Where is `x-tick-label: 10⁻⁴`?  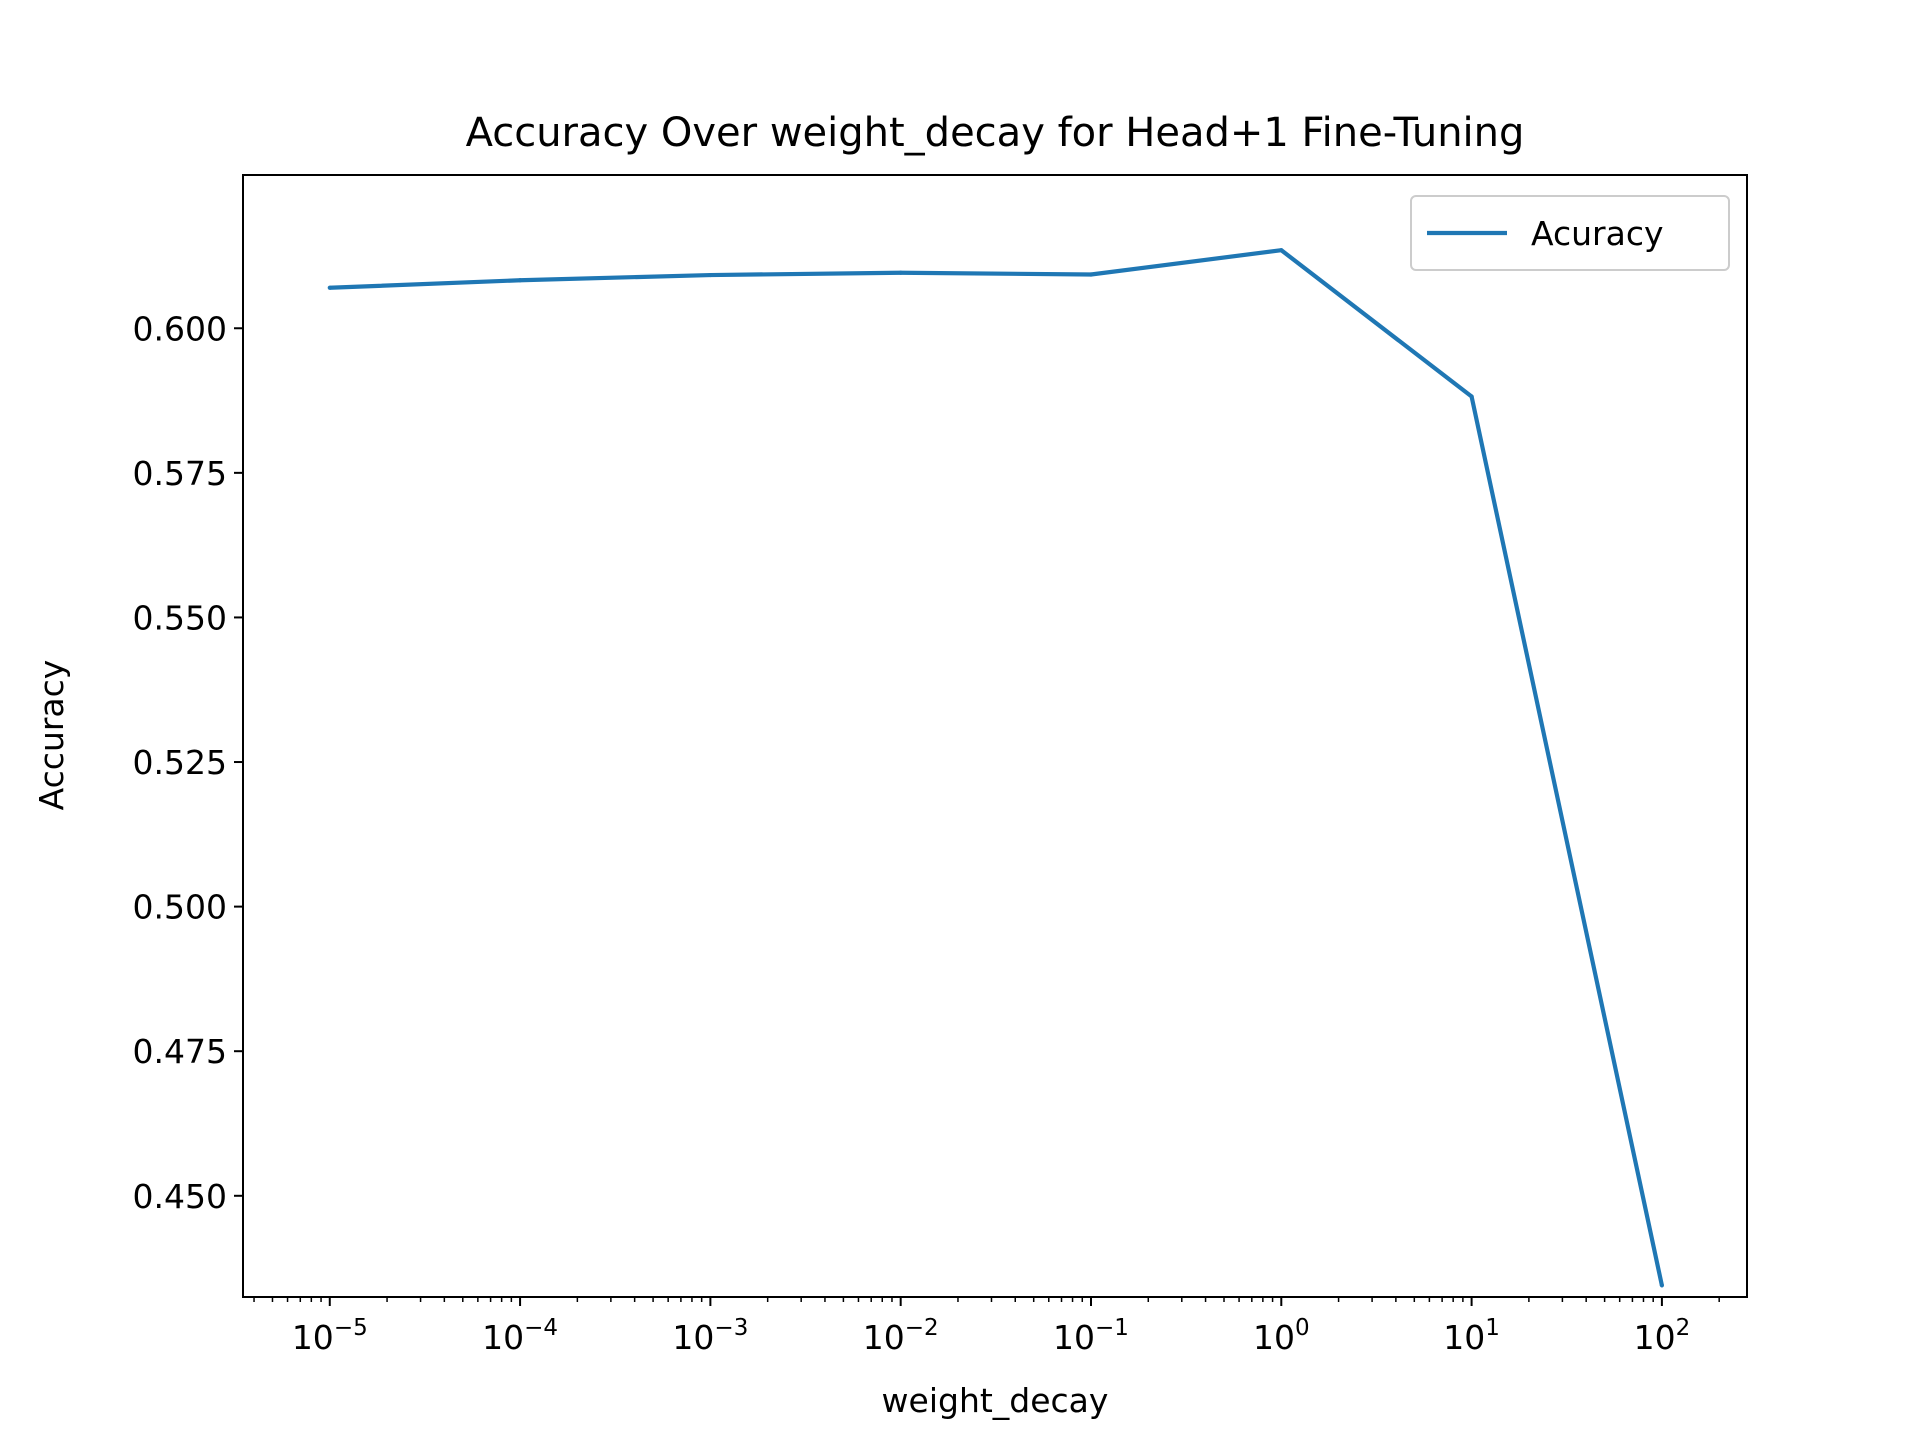
x-tick-label: 10⁻⁴ is located at coordinates (520, 1336).